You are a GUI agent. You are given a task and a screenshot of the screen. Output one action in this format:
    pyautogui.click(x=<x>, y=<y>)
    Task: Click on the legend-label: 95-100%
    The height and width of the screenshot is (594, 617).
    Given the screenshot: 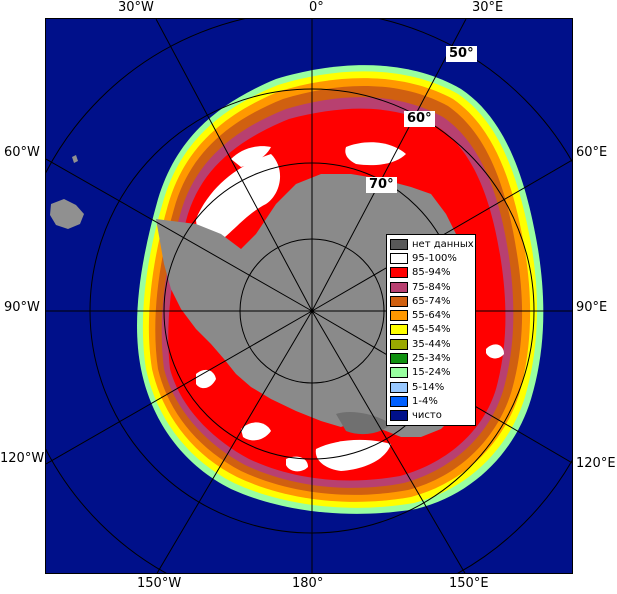 What is the action you would take?
    pyautogui.click(x=434, y=258)
    